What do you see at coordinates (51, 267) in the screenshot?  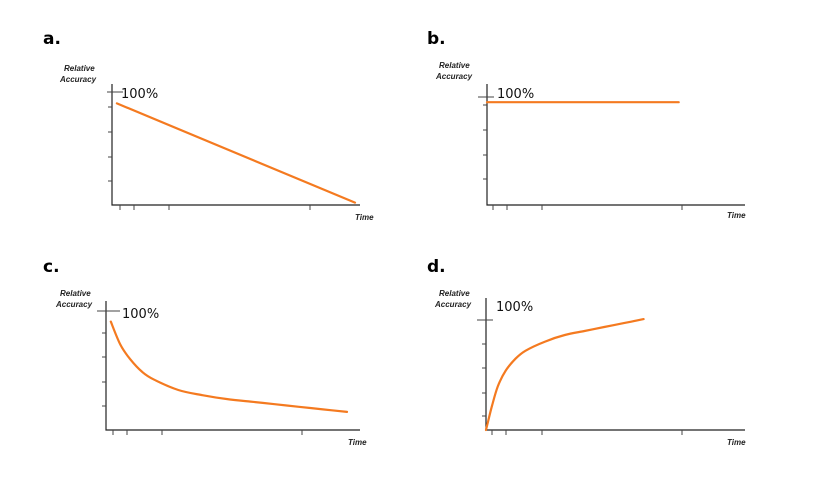 I see `panel-label-c: c.` at bounding box center [51, 267].